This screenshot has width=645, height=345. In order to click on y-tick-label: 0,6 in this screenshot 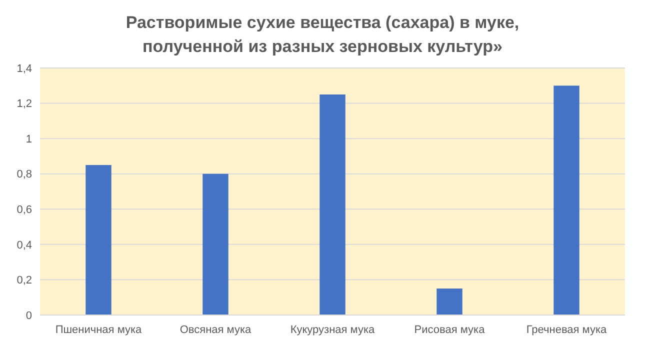, I will do `click(24, 210)`.